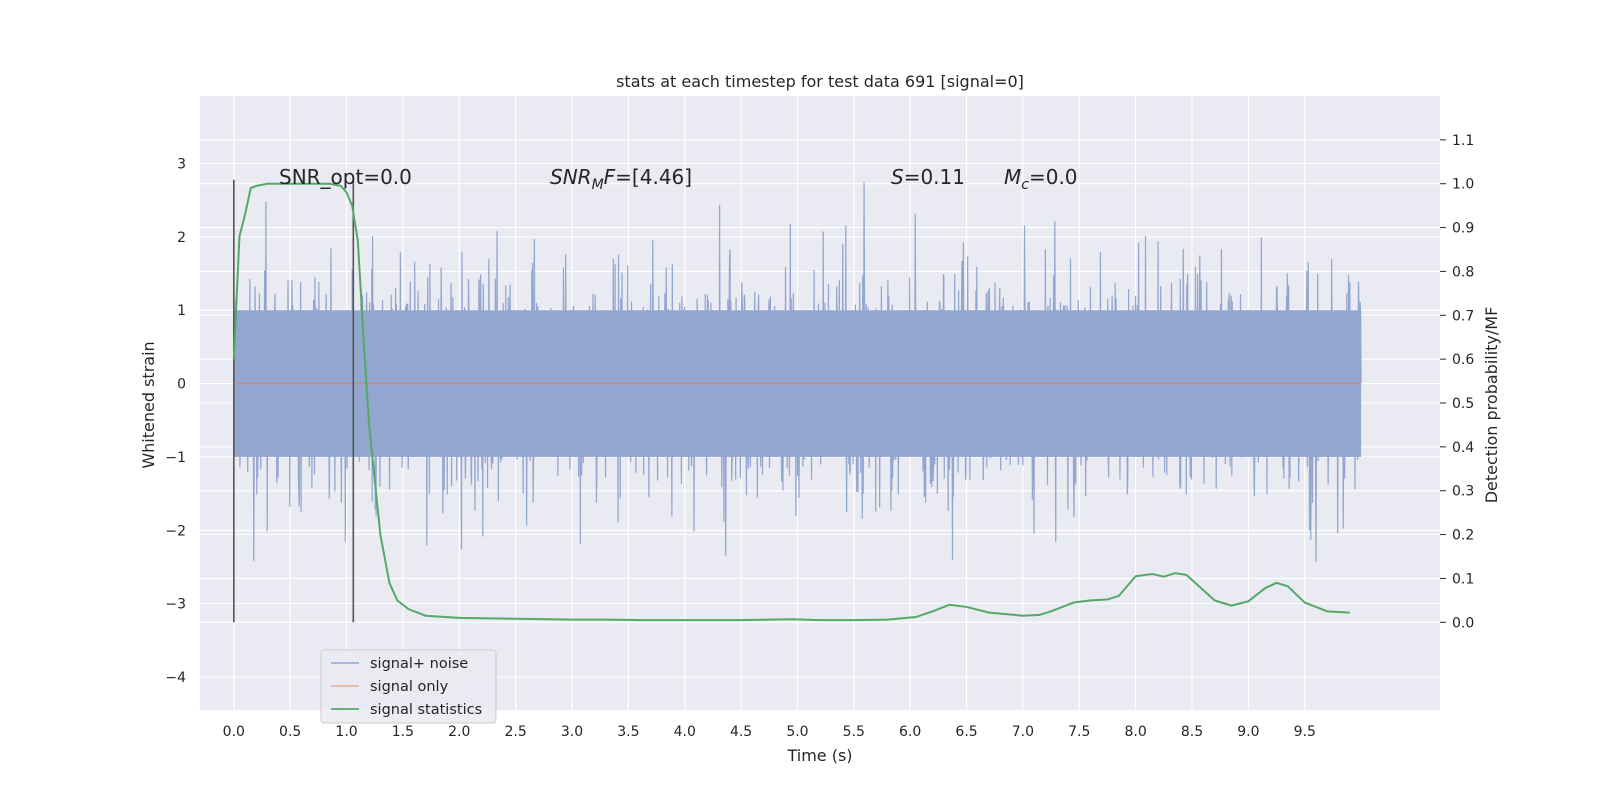 The image size is (1600, 800). Describe the element at coordinates (1463, 492) in the screenshot. I see `y-right-tick-label: 0.3` at that location.